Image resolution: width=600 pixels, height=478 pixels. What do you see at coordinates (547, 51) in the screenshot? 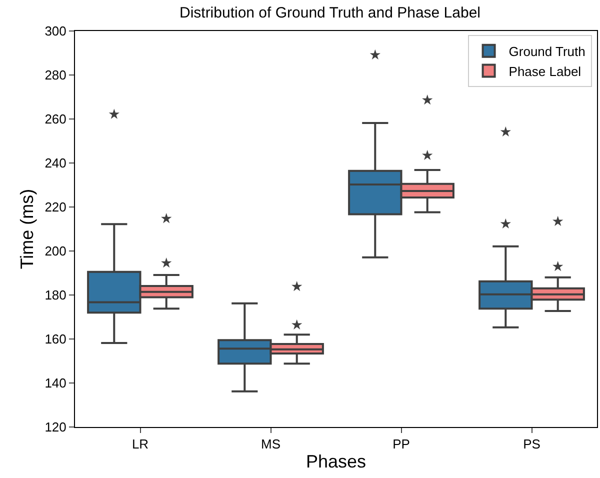
I see `legend-label: Ground Truth` at bounding box center [547, 51].